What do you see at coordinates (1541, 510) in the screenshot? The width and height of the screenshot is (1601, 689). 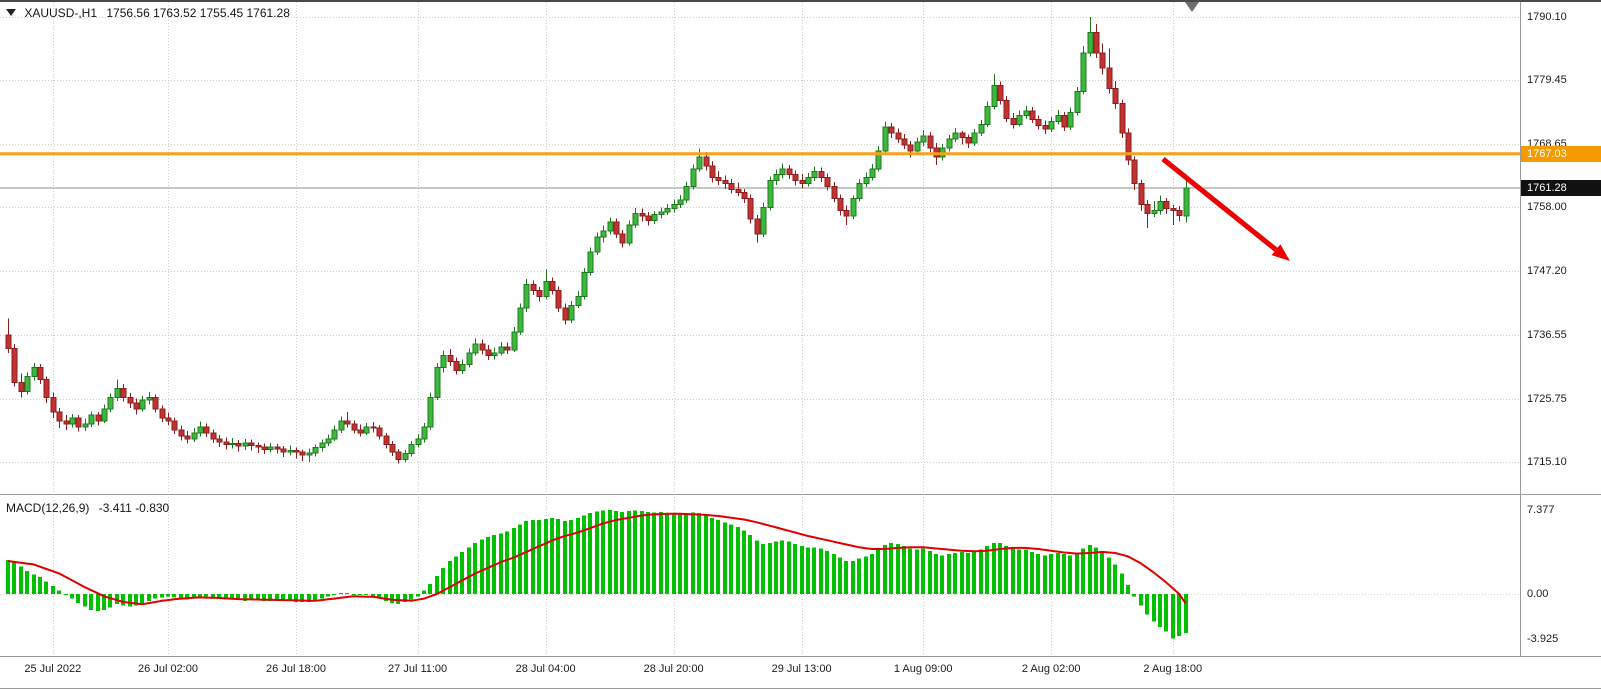 I see `macd-tick-label: 7.377` at bounding box center [1541, 510].